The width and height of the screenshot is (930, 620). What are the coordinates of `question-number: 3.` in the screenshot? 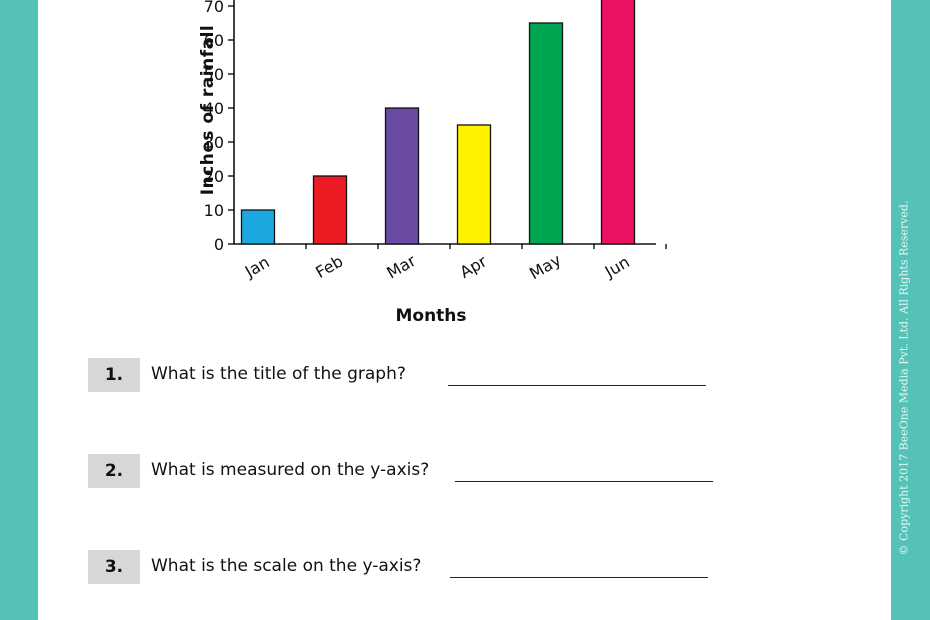 It's located at (114, 567).